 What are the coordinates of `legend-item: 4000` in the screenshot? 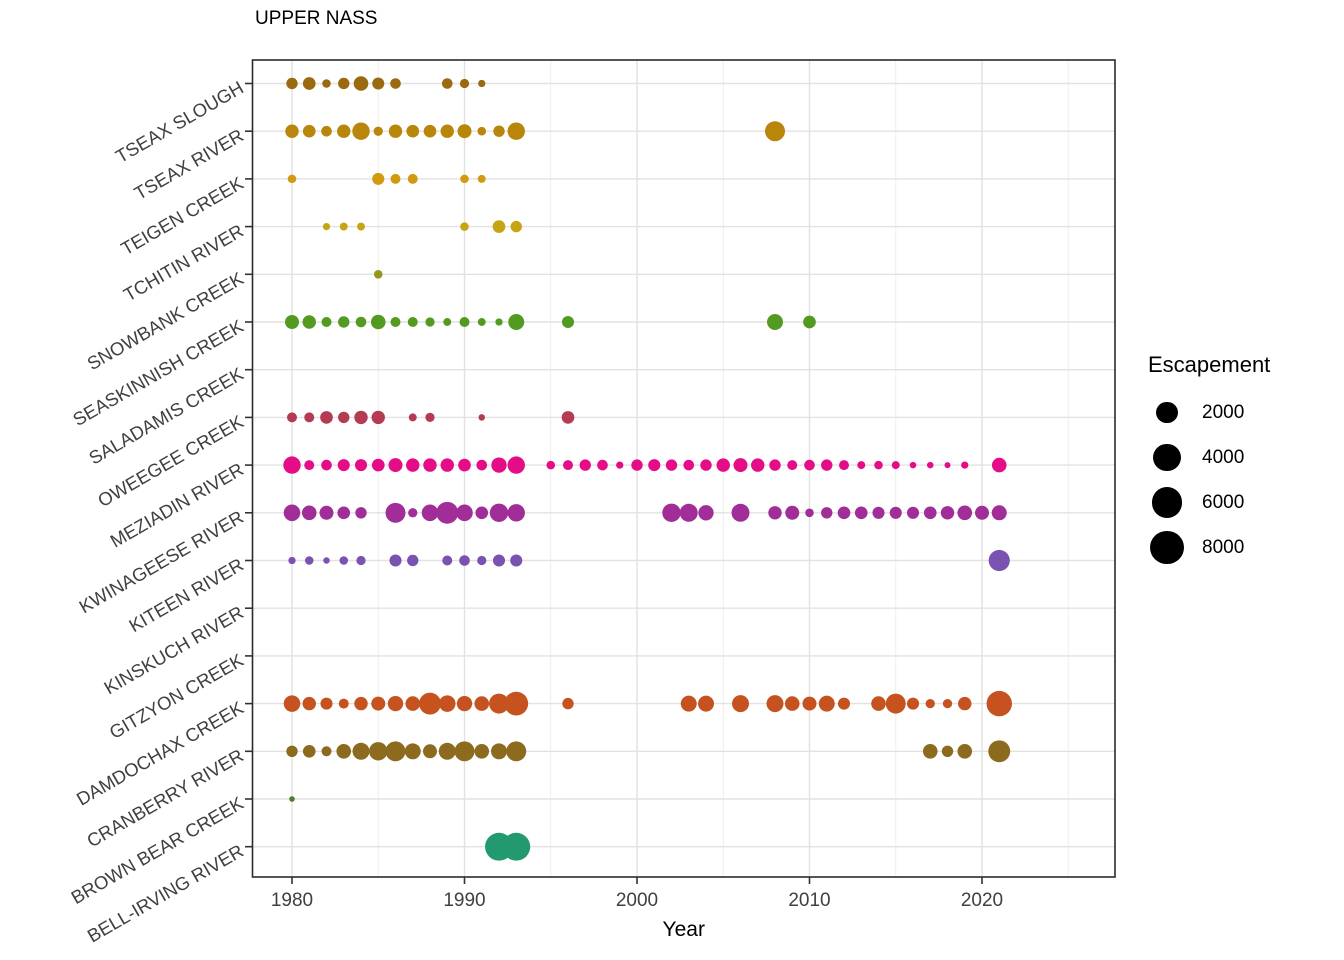 It's located at (1243, 457).